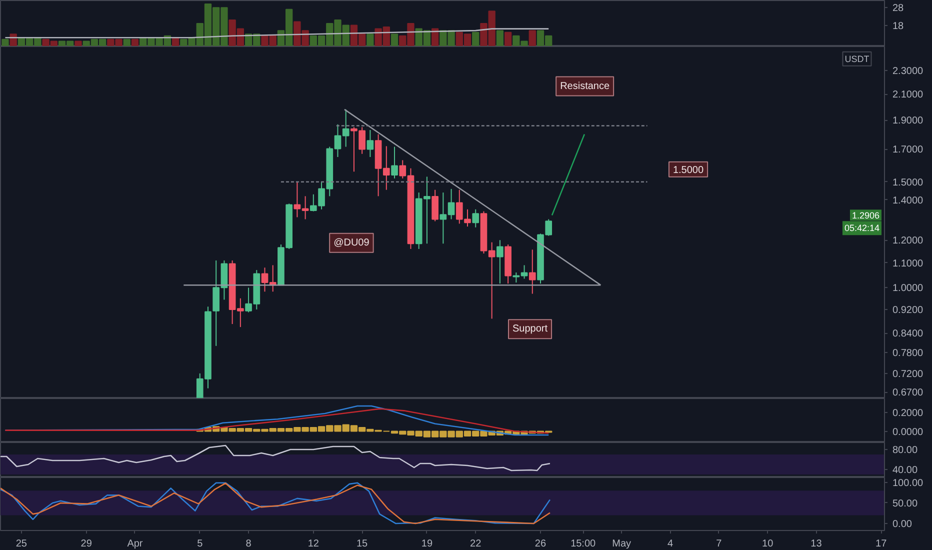  What do you see at coordinates (908, 264) in the screenshot?
I see `y-tick-label: 1.1000` at bounding box center [908, 264].